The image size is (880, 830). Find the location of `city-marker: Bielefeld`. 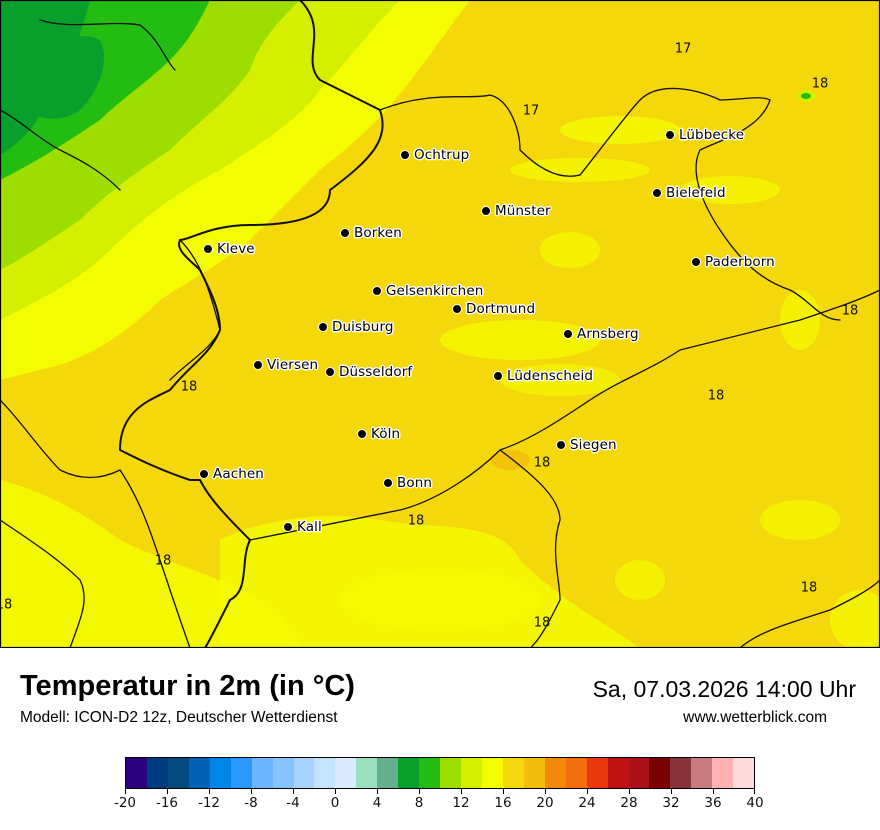

city-marker: Bielefeld is located at coordinates (689, 193).